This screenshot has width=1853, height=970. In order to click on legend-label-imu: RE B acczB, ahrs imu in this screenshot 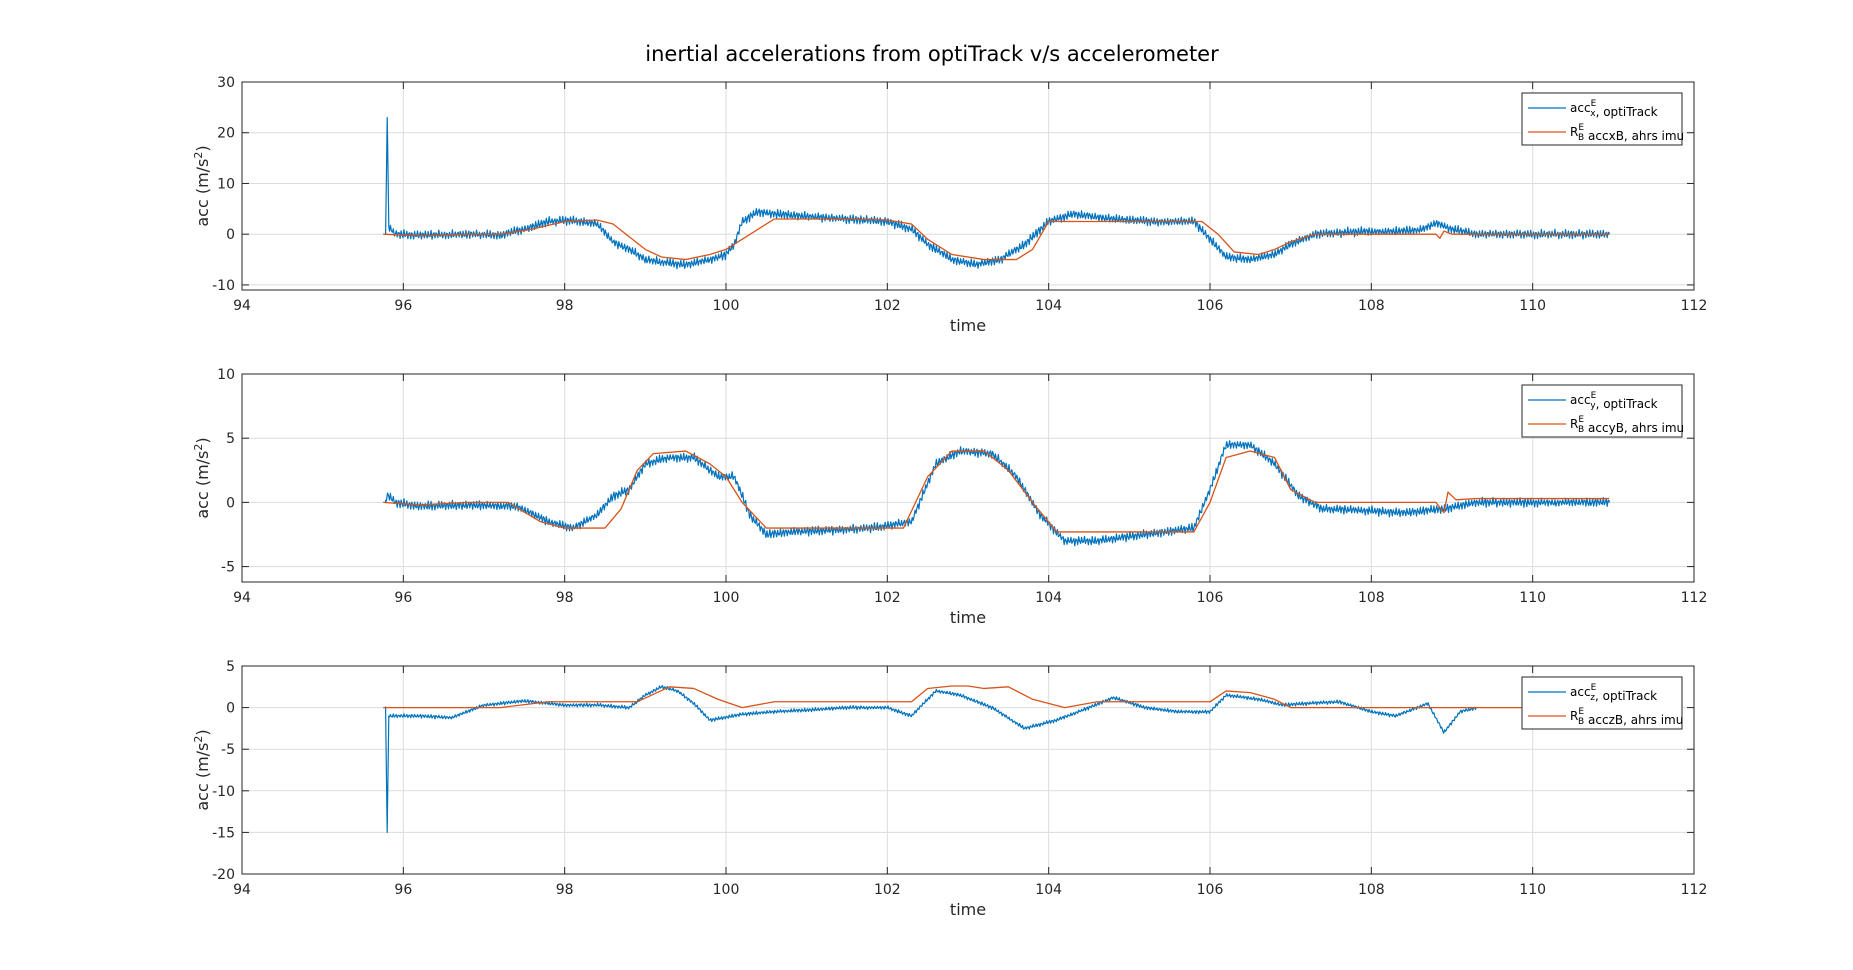, I will do `click(1626, 717)`.